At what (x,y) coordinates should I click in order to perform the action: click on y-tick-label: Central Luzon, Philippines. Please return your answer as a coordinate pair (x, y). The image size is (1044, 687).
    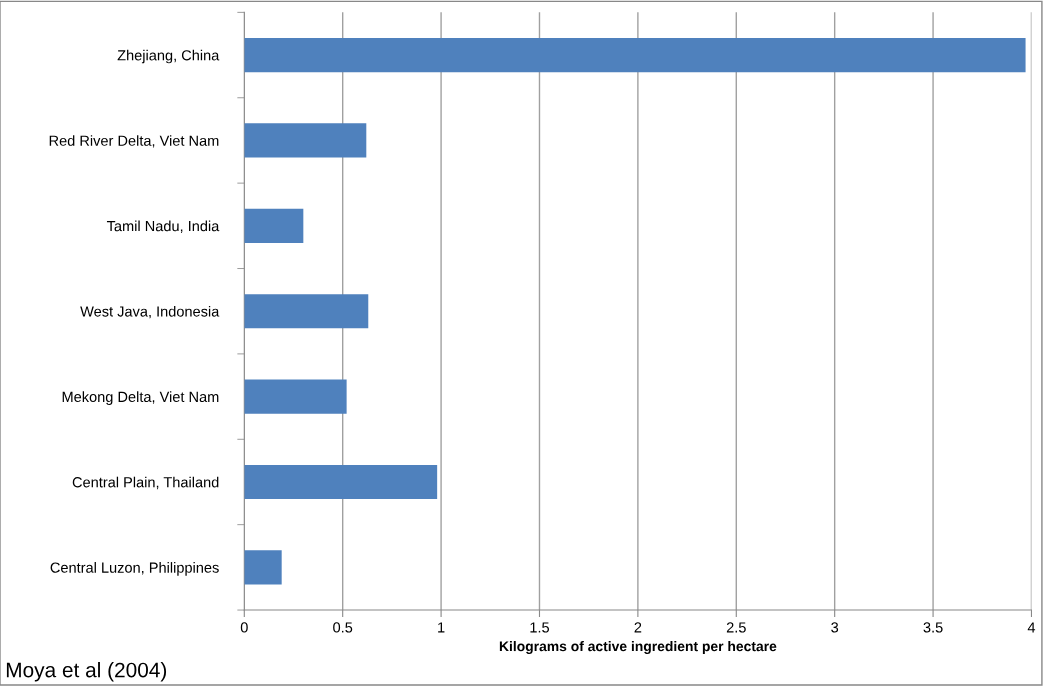
    Looking at the image, I should click on (134, 569).